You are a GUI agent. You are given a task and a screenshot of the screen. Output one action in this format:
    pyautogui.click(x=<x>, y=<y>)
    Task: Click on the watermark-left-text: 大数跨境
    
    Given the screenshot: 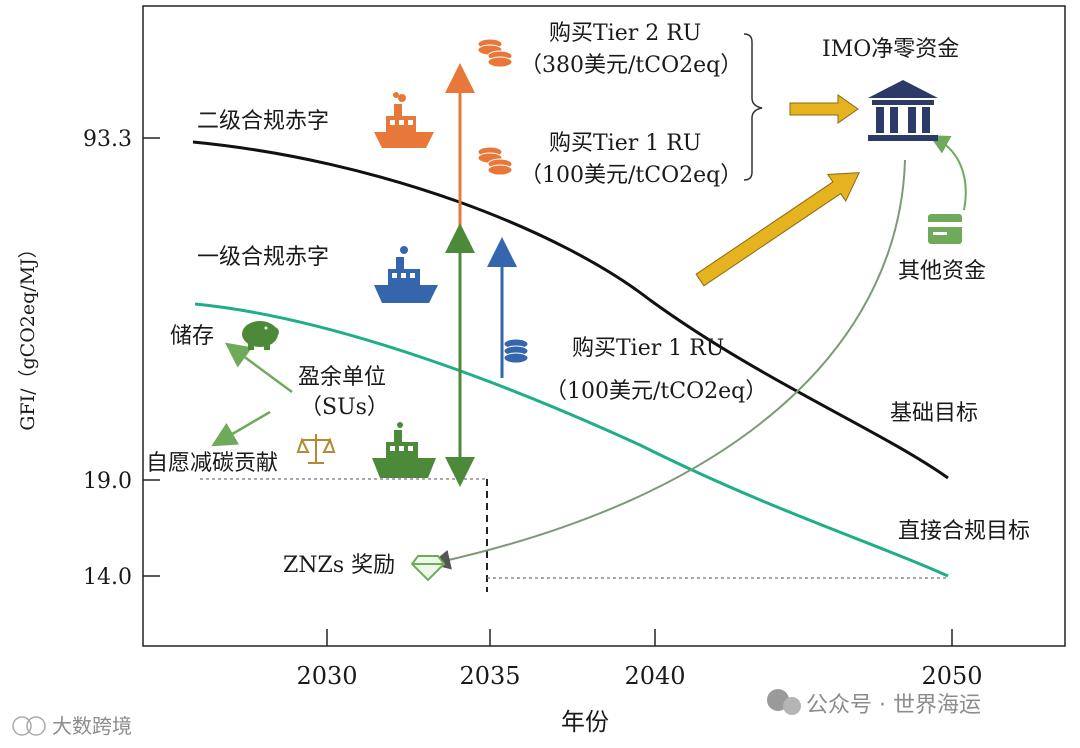 What is the action you would take?
    pyautogui.click(x=92, y=726)
    